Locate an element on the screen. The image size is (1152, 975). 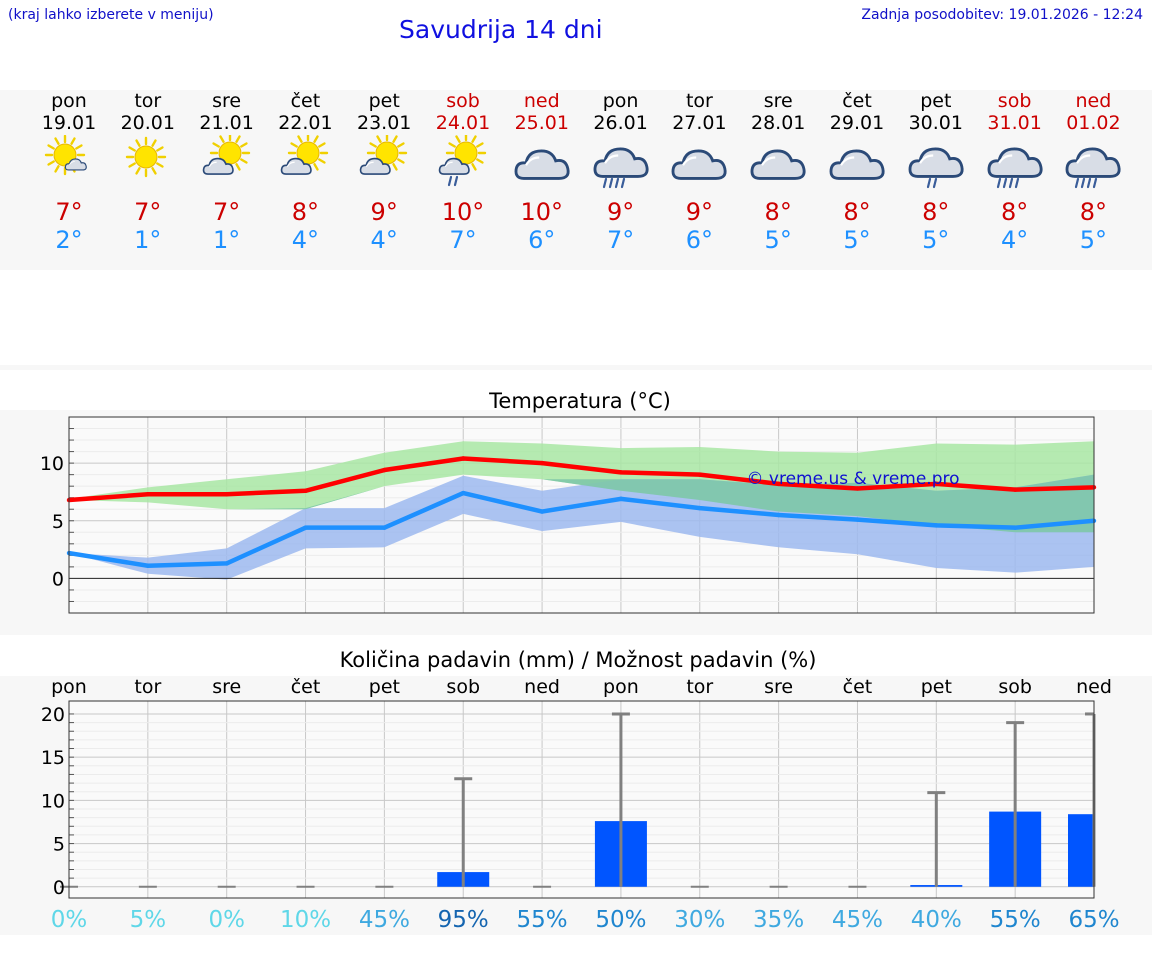
chance-label: 40% is located at coordinates (936, 920).